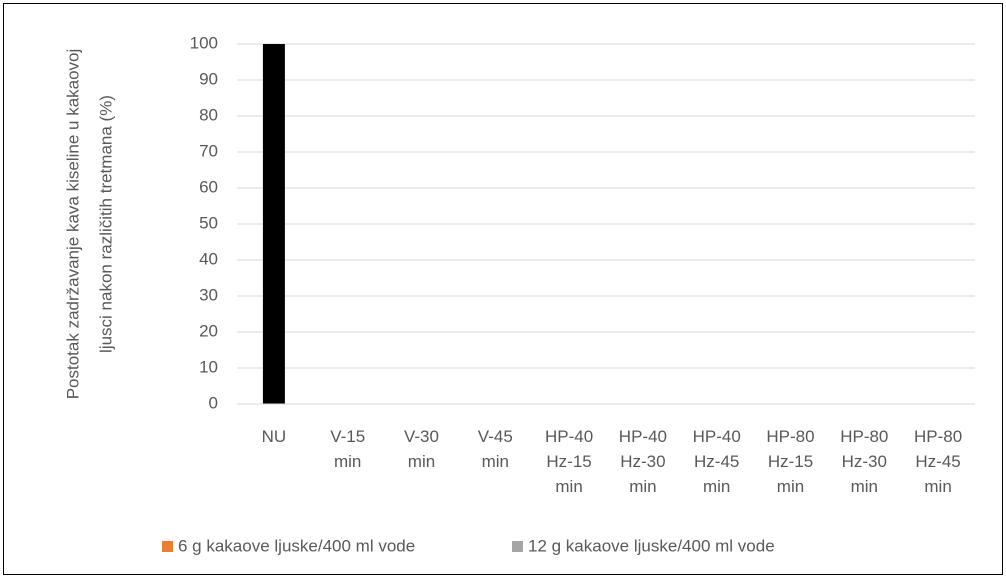  What do you see at coordinates (208, 78) in the screenshot?
I see `y-tick-label: 90` at bounding box center [208, 78].